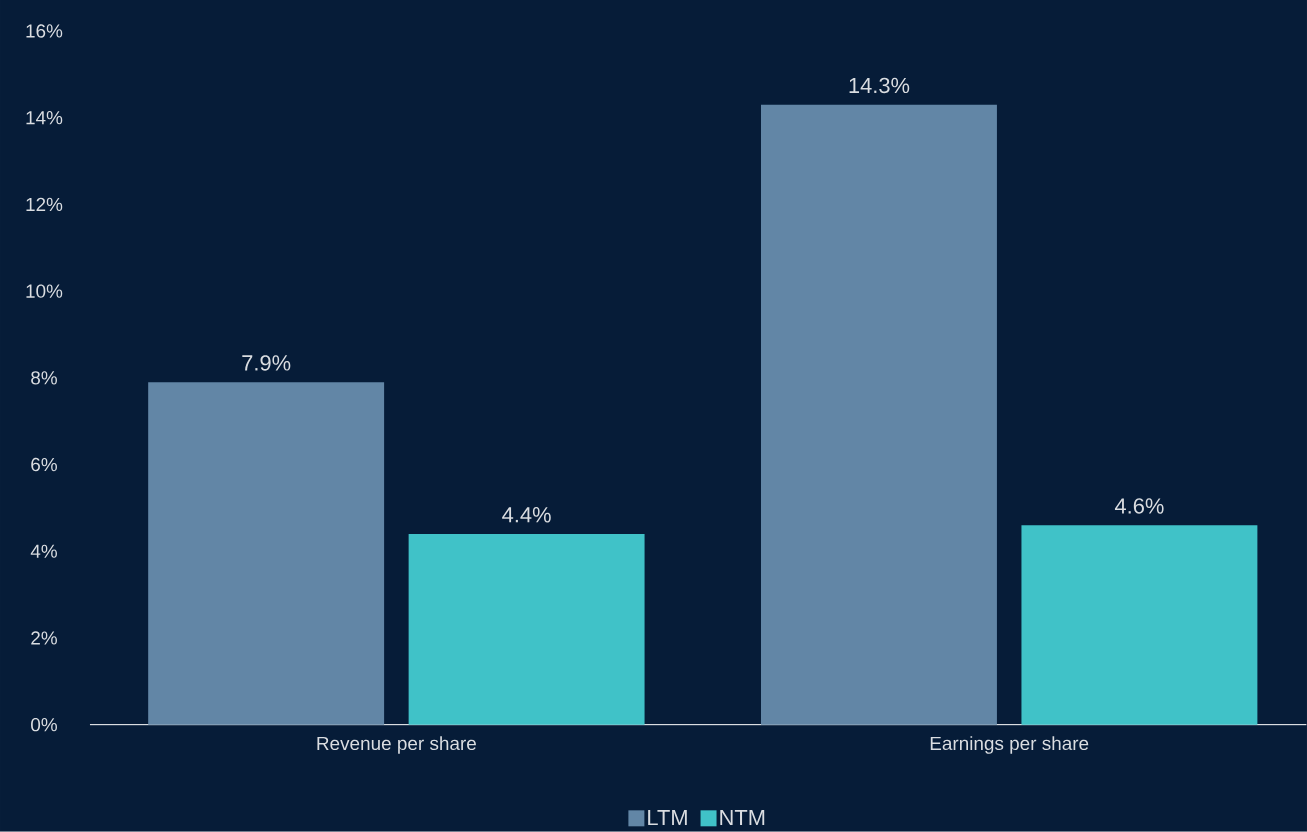 This screenshot has height=832, width=1307. What do you see at coordinates (44, 725) in the screenshot?
I see `y-tick-label: 0%` at bounding box center [44, 725].